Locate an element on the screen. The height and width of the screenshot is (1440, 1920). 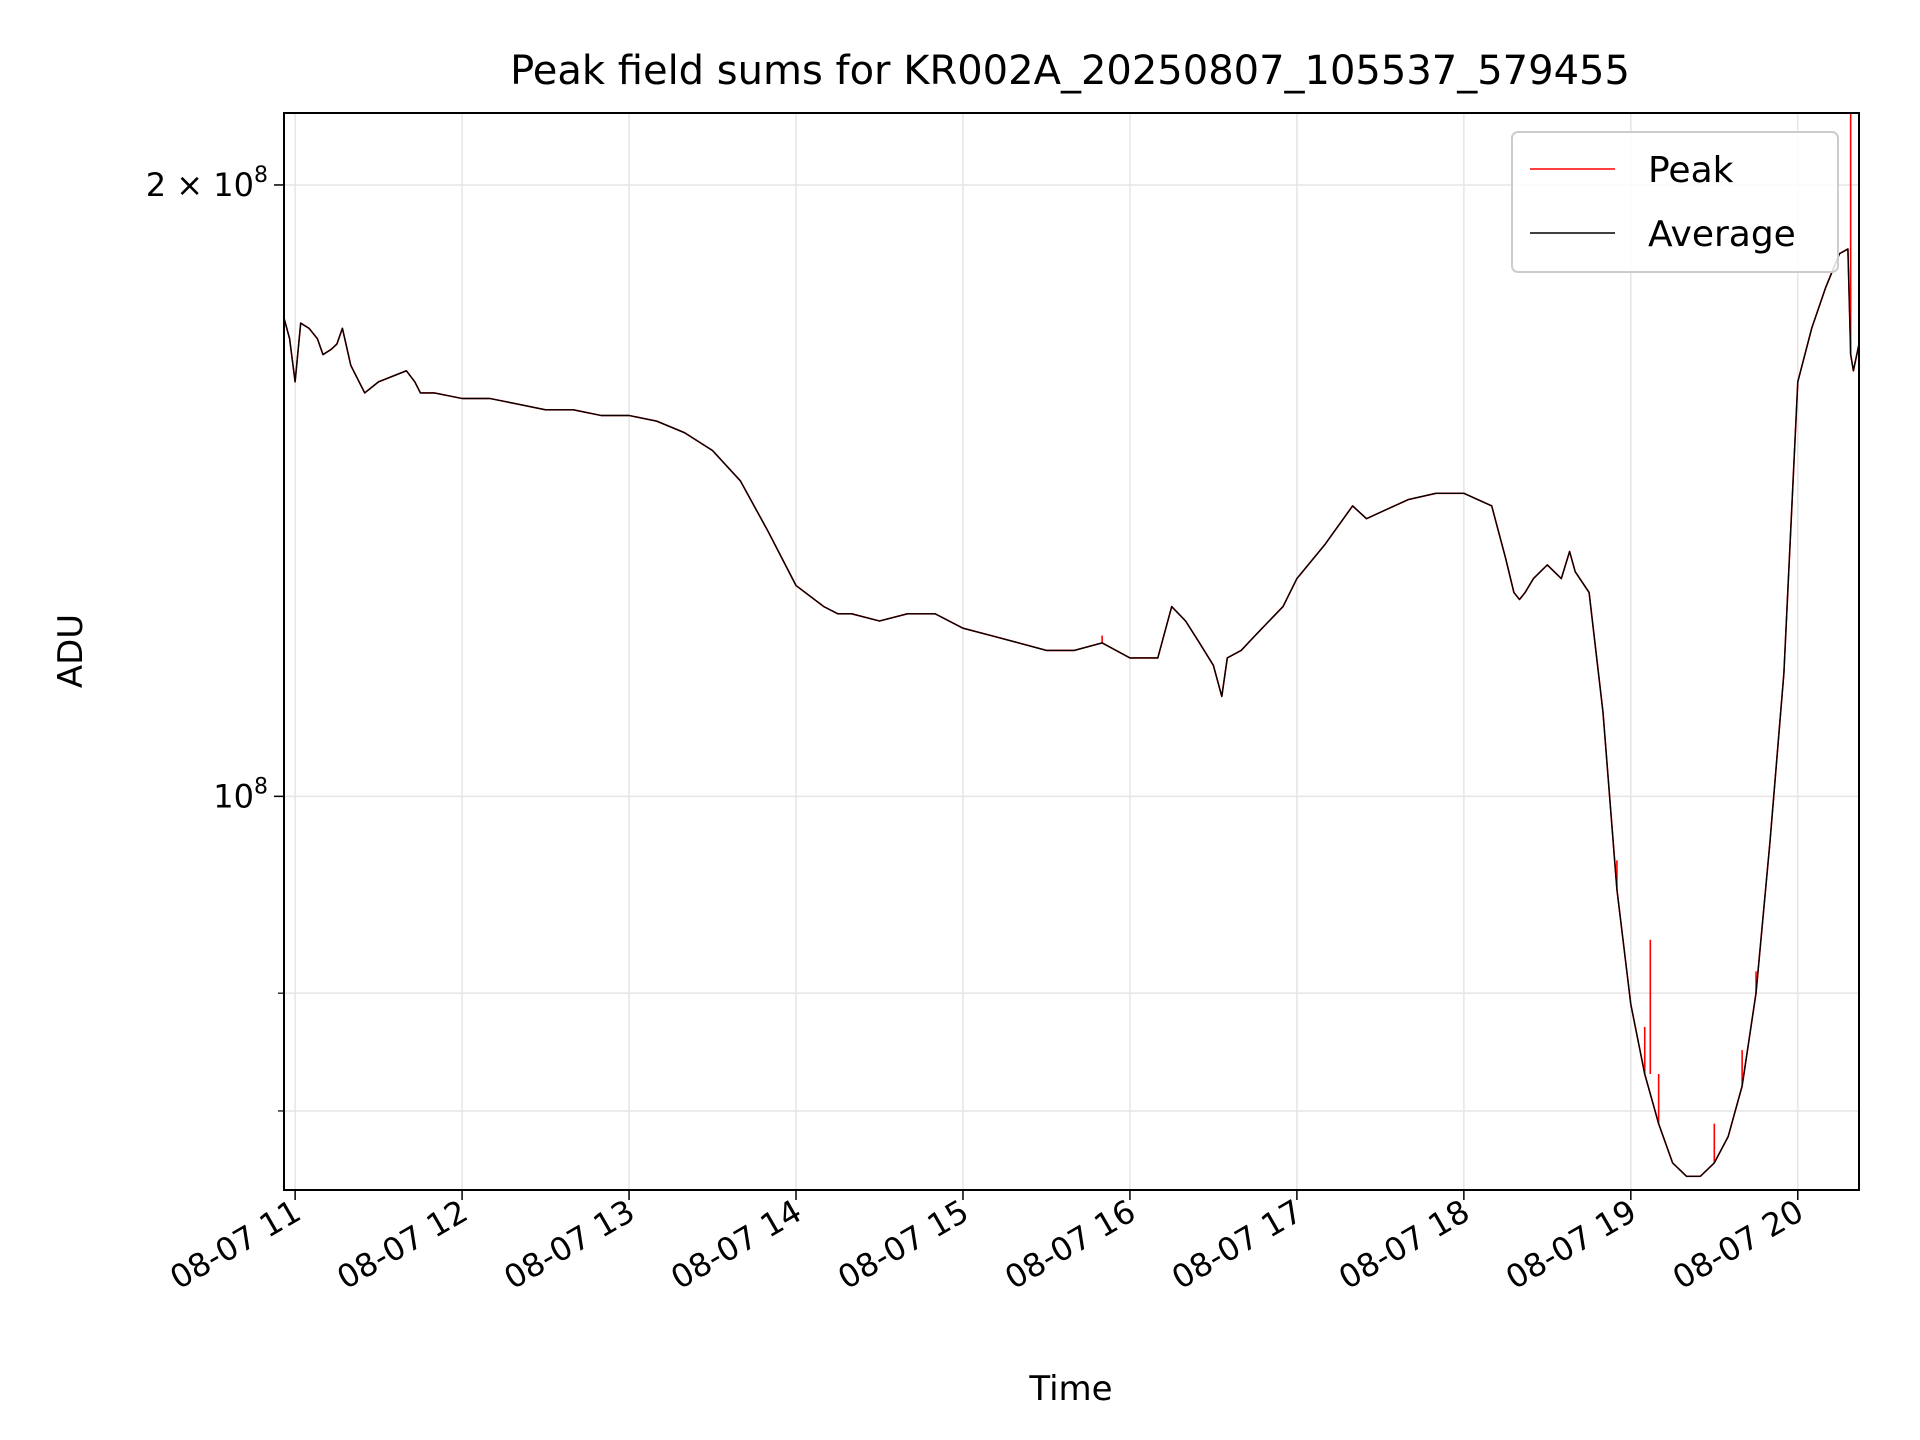
x-tick-label: 08-07 12 is located at coordinates (402, 1244).